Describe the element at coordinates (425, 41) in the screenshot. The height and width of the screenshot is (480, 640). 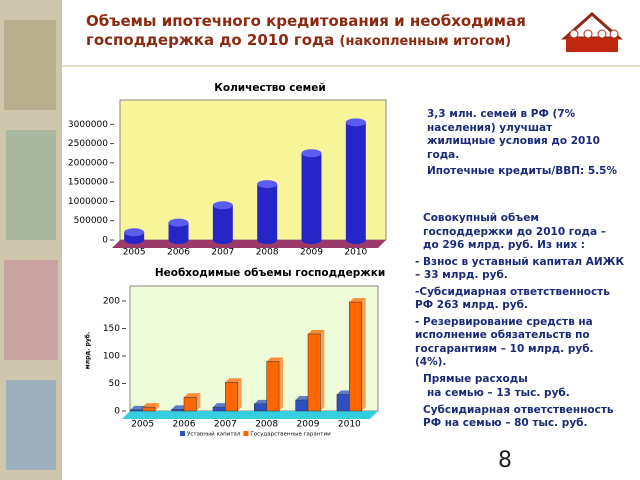
I see `title-note: (накопленным итогом)` at that location.